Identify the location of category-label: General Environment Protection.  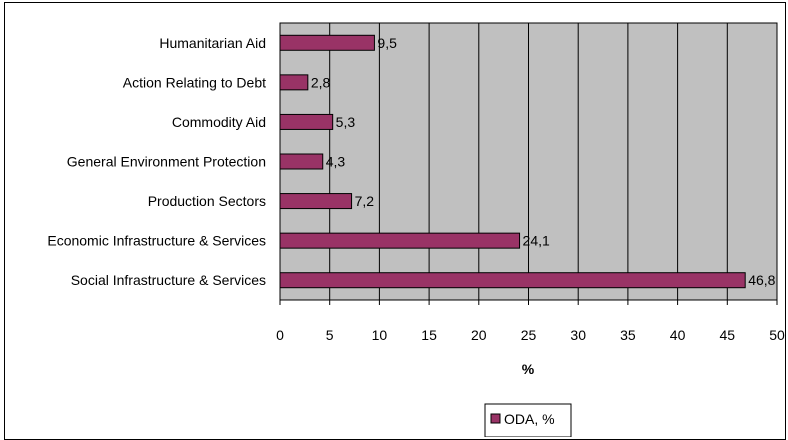
(166, 162).